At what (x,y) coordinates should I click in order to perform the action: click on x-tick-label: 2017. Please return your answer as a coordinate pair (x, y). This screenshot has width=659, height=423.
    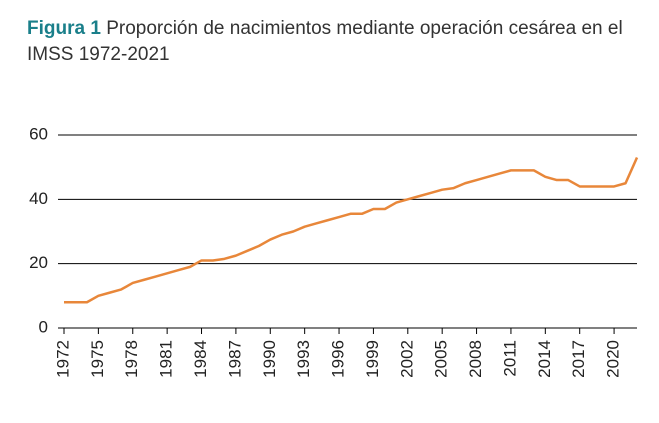
    Looking at the image, I should click on (578, 359).